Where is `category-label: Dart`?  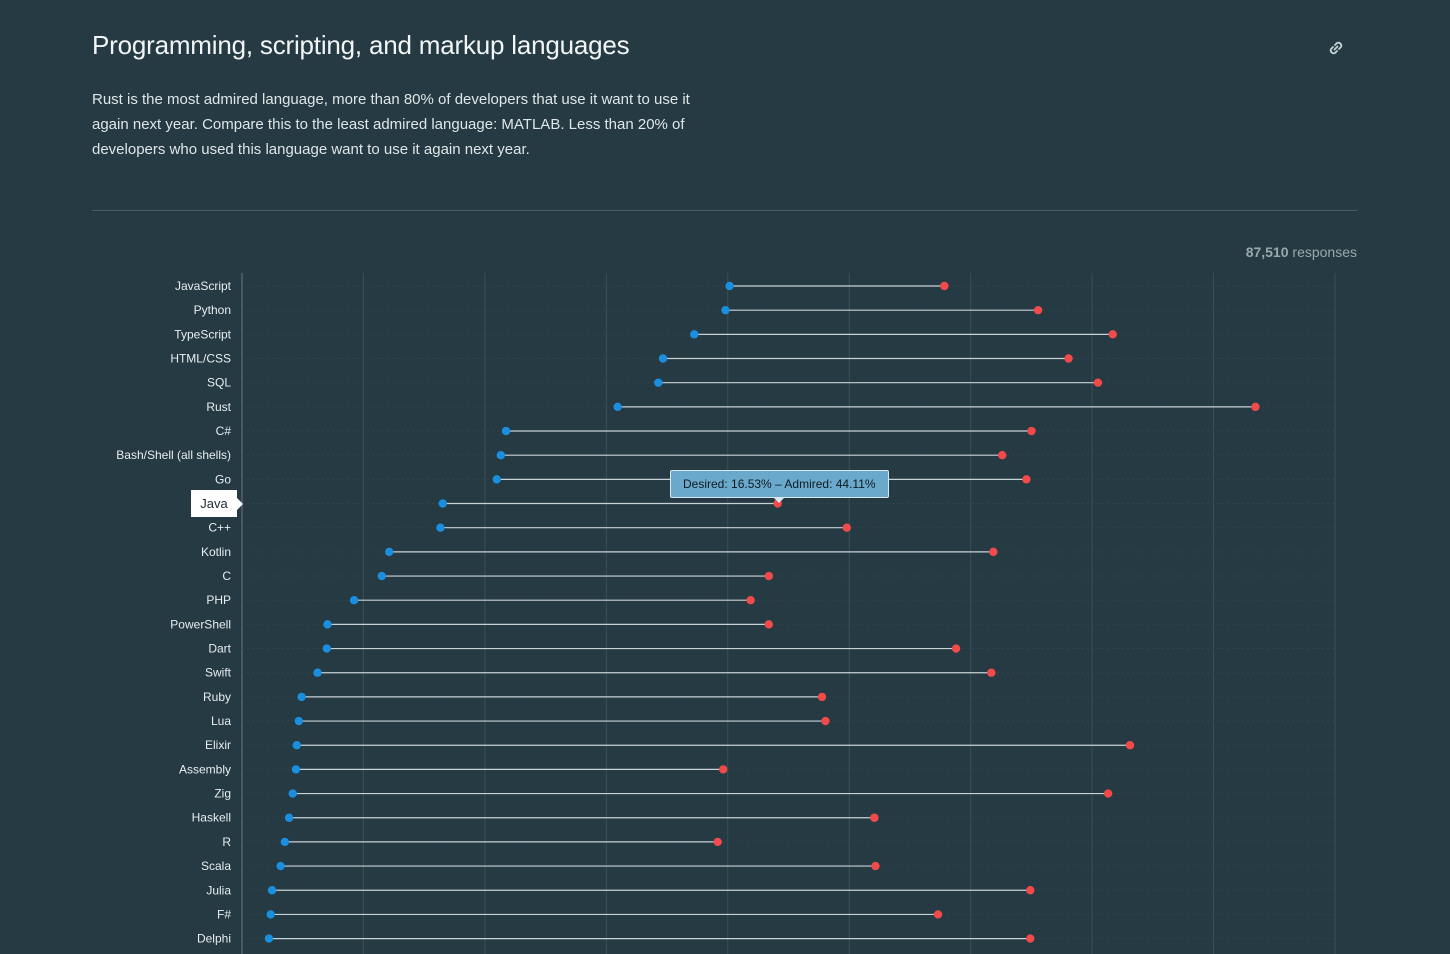
category-label: Dart is located at coordinates (219, 649).